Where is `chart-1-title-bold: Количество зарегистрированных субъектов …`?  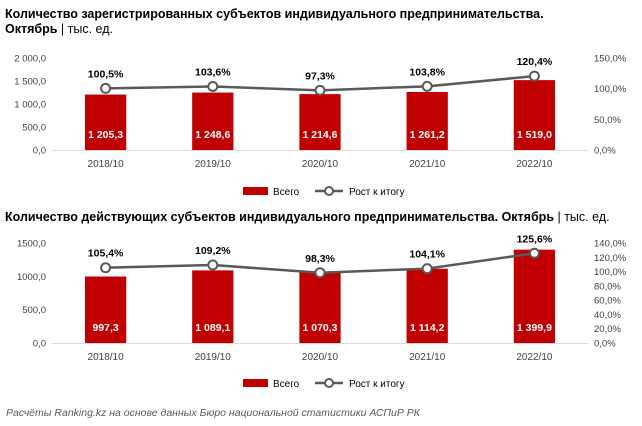
chart-1-title-bold: Количество зарегистрированных субъектов … is located at coordinates (274, 14).